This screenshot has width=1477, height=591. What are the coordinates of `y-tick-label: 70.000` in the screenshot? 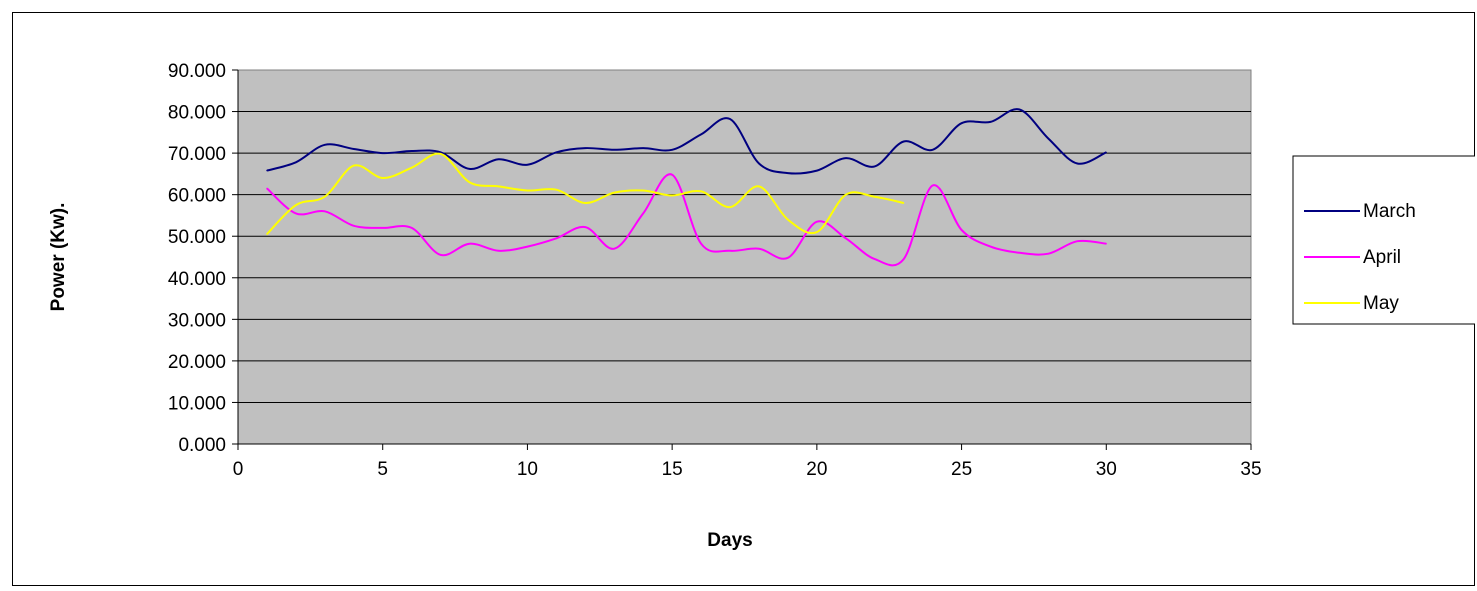 It's located at (197, 154).